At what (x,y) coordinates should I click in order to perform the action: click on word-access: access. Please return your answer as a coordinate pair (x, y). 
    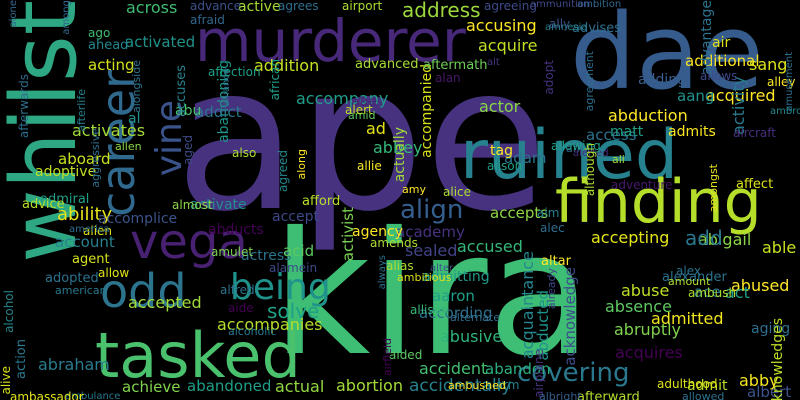
    Looking at the image, I should click on (611, 135).